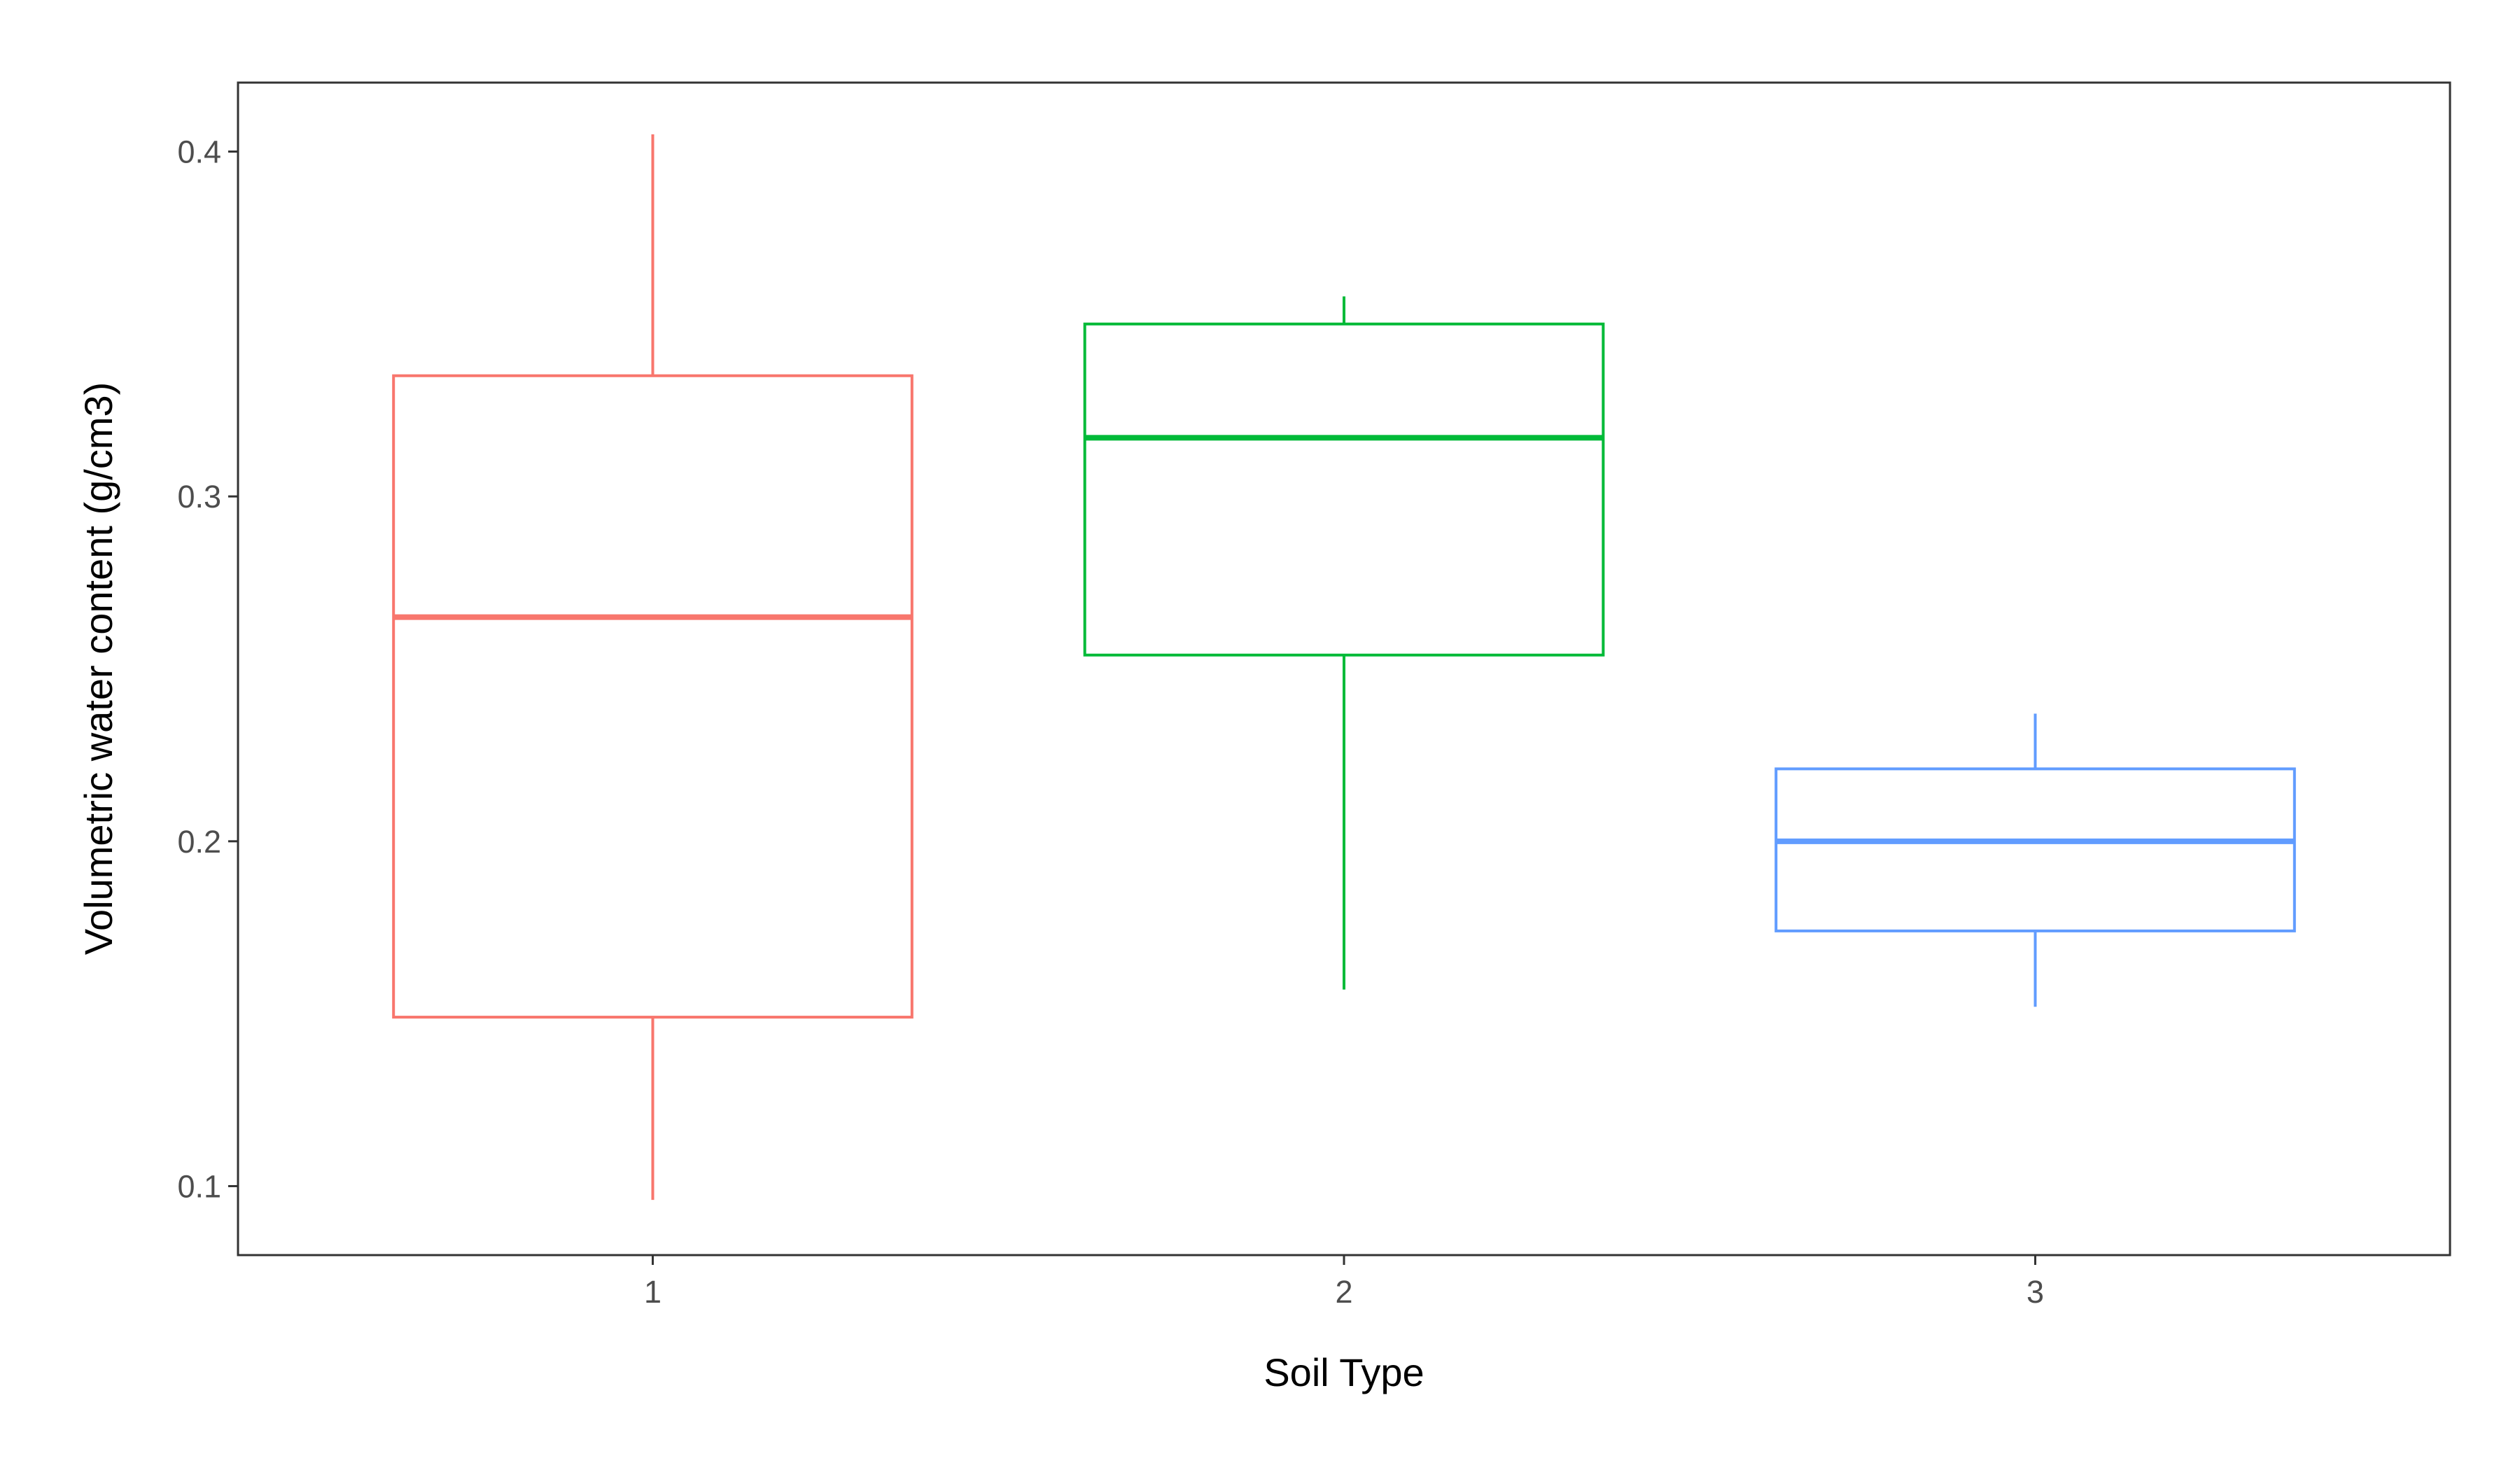 This screenshot has width=2520, height=1470. I want to click on y-axis: 0.1 0.2 0.3 0.4, so click(207, 669).